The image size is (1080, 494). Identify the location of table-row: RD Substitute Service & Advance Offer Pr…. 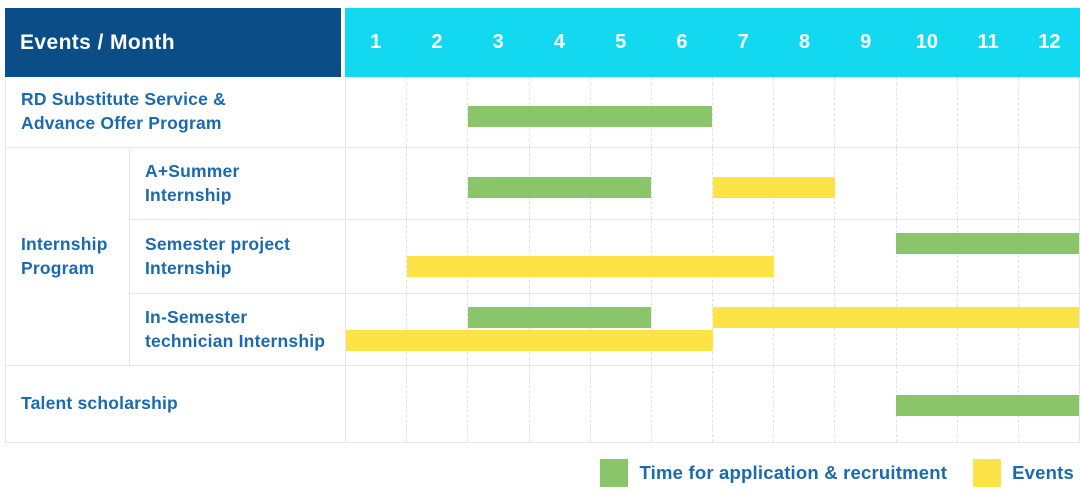
(542, 112).